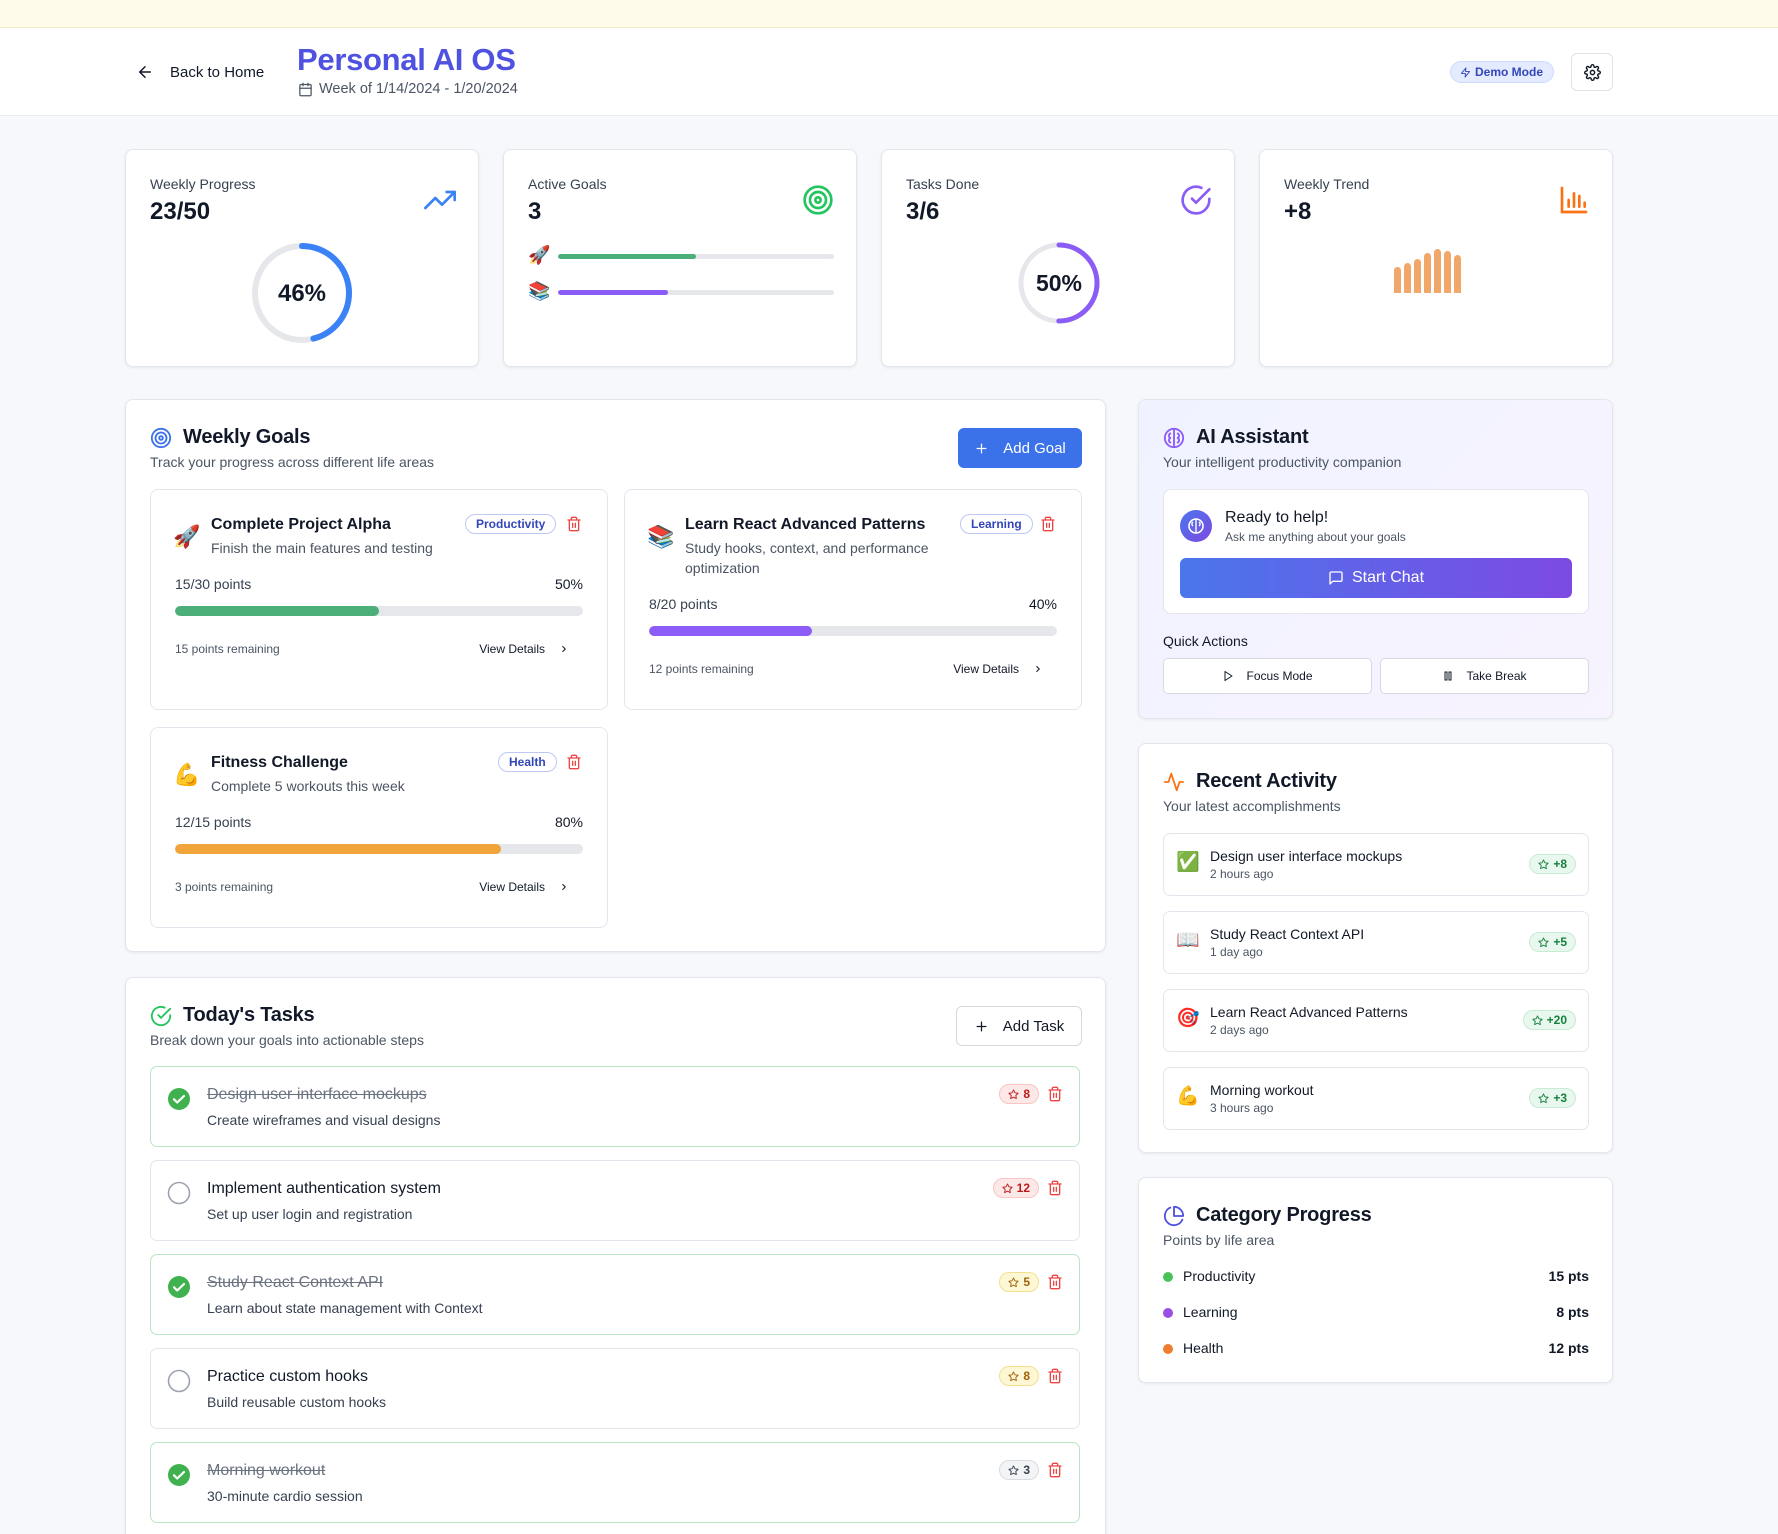 This screenshot has height=1534, width=1778. I want to click on goal-remaining: 3 points remaining, so click(224, 887).